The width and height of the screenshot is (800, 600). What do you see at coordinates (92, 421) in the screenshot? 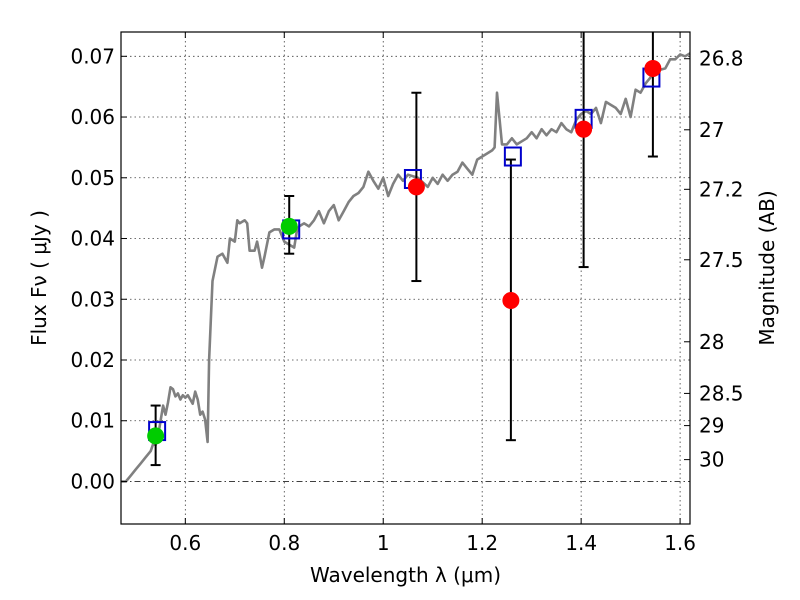
I see `y-tick-label: 0.01` at bounding box center [92, 421].